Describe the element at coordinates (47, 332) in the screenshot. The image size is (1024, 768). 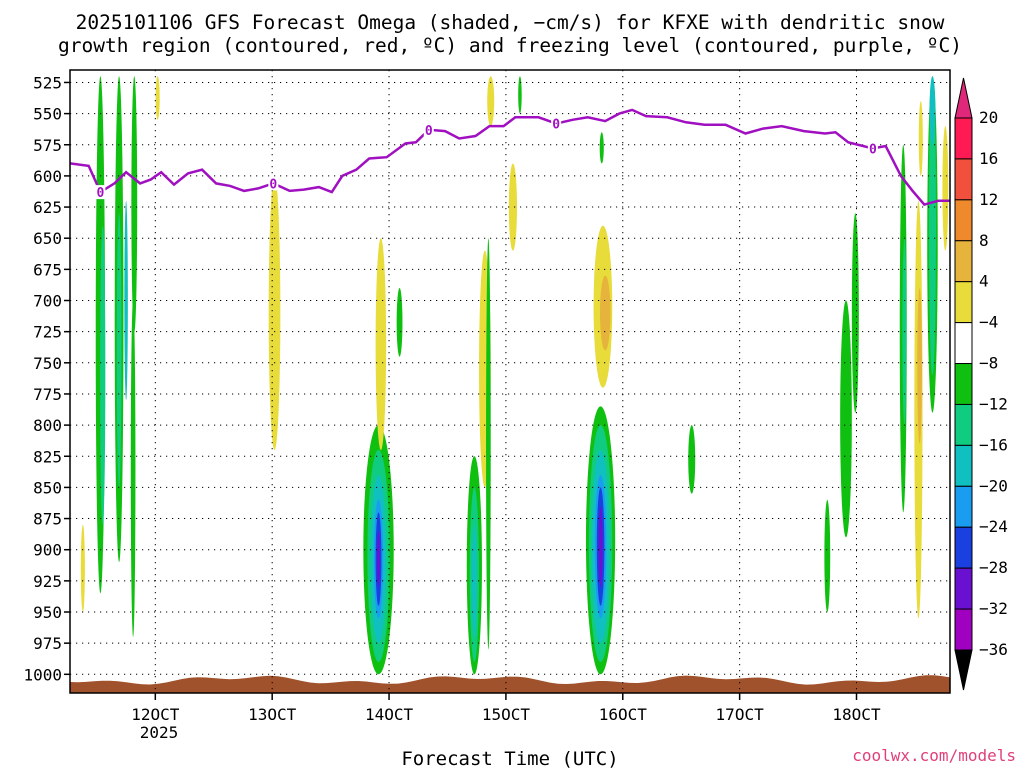
I see `y-tick-label-725: 725` at that location.